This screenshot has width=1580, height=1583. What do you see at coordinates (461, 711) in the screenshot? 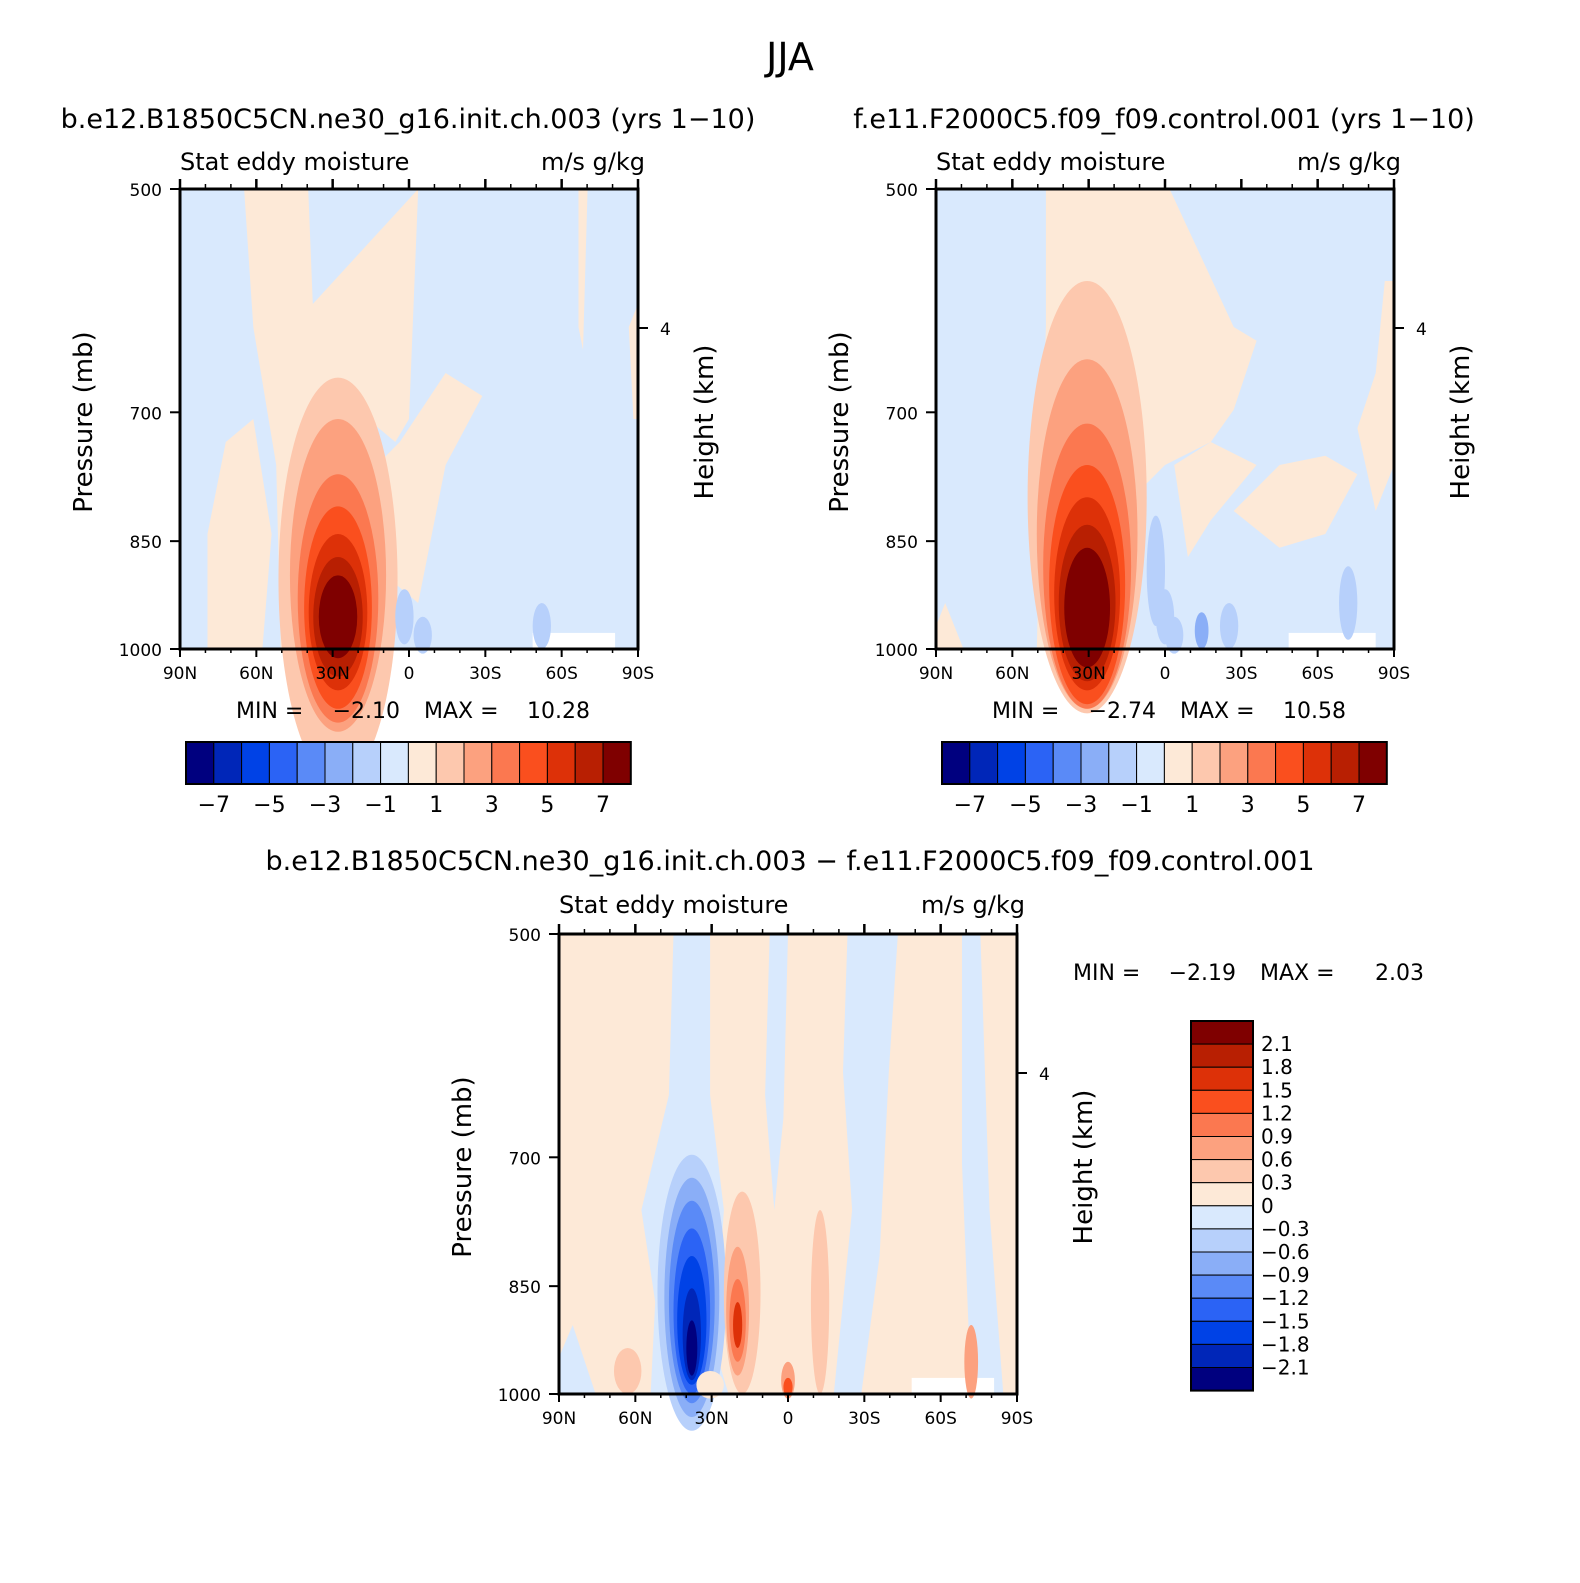
I see `panel-a-max-label: MAX =` at bounding box center [461, 711].